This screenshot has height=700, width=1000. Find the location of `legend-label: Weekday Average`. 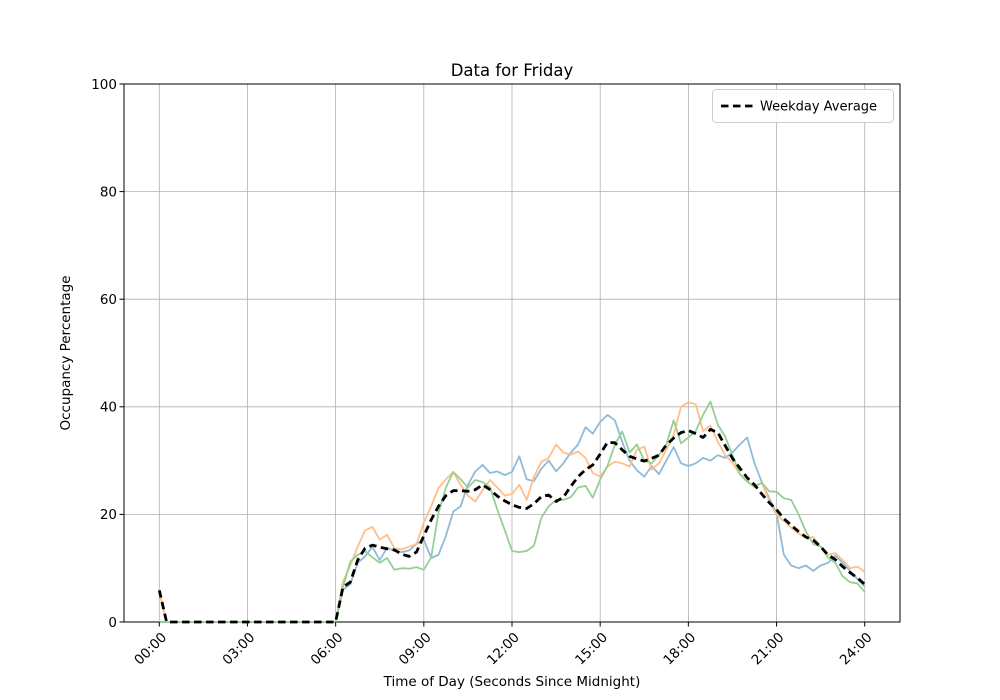

legend-label: Weekday Average is located at coordinates (818, 107).